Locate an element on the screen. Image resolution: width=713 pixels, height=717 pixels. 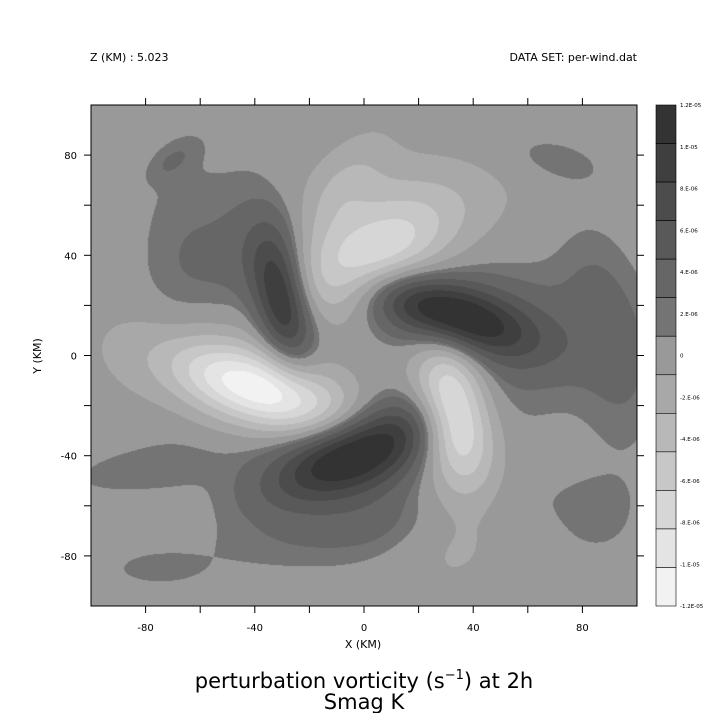
title-tail: ) at 2h is located at coordinates (498, 681).